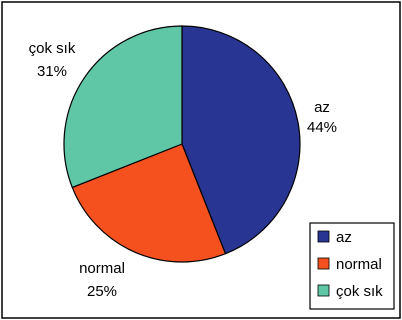 The image size is (402, 320). I want to click on slice-label-normal-percent: 25%, so click(102, 291).